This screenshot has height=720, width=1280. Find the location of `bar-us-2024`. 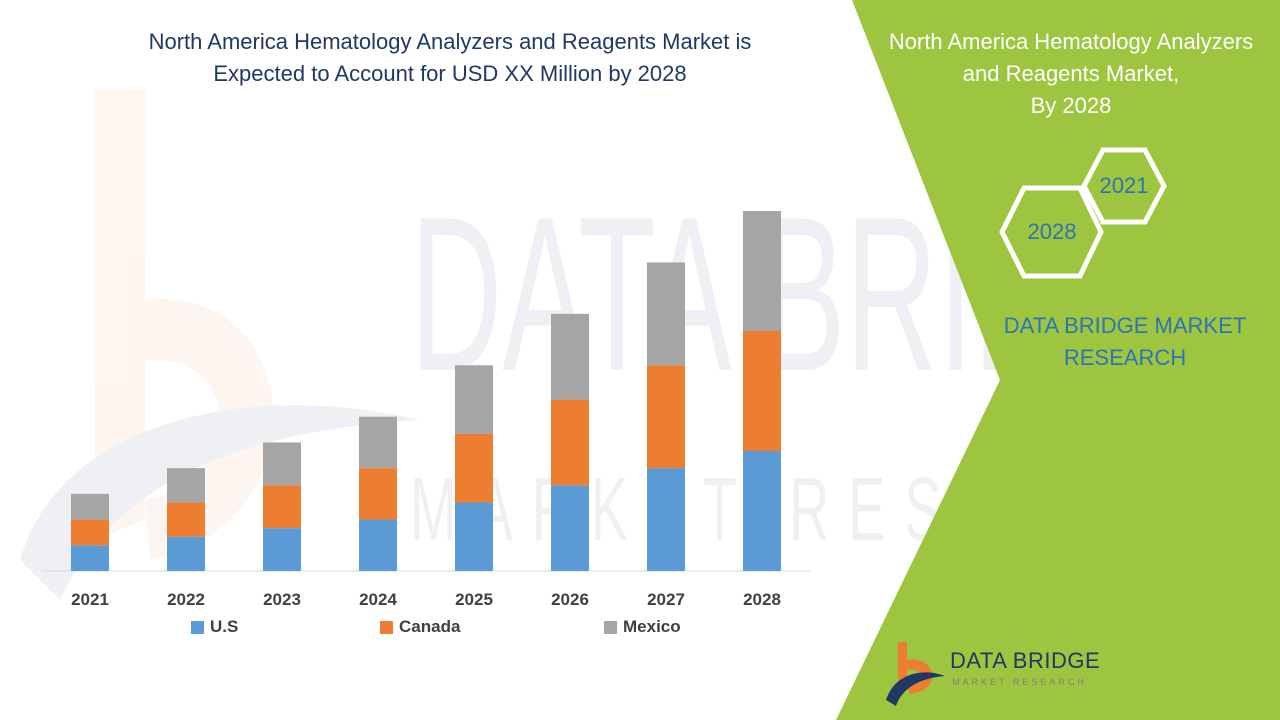

bar-us-2024 is located at coordinates (378, 545).